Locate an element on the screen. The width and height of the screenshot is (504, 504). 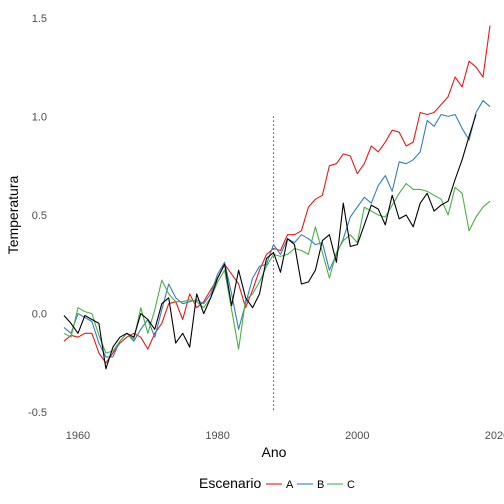
y-tick-label: -0.5 is located at coordinates (37, 413).